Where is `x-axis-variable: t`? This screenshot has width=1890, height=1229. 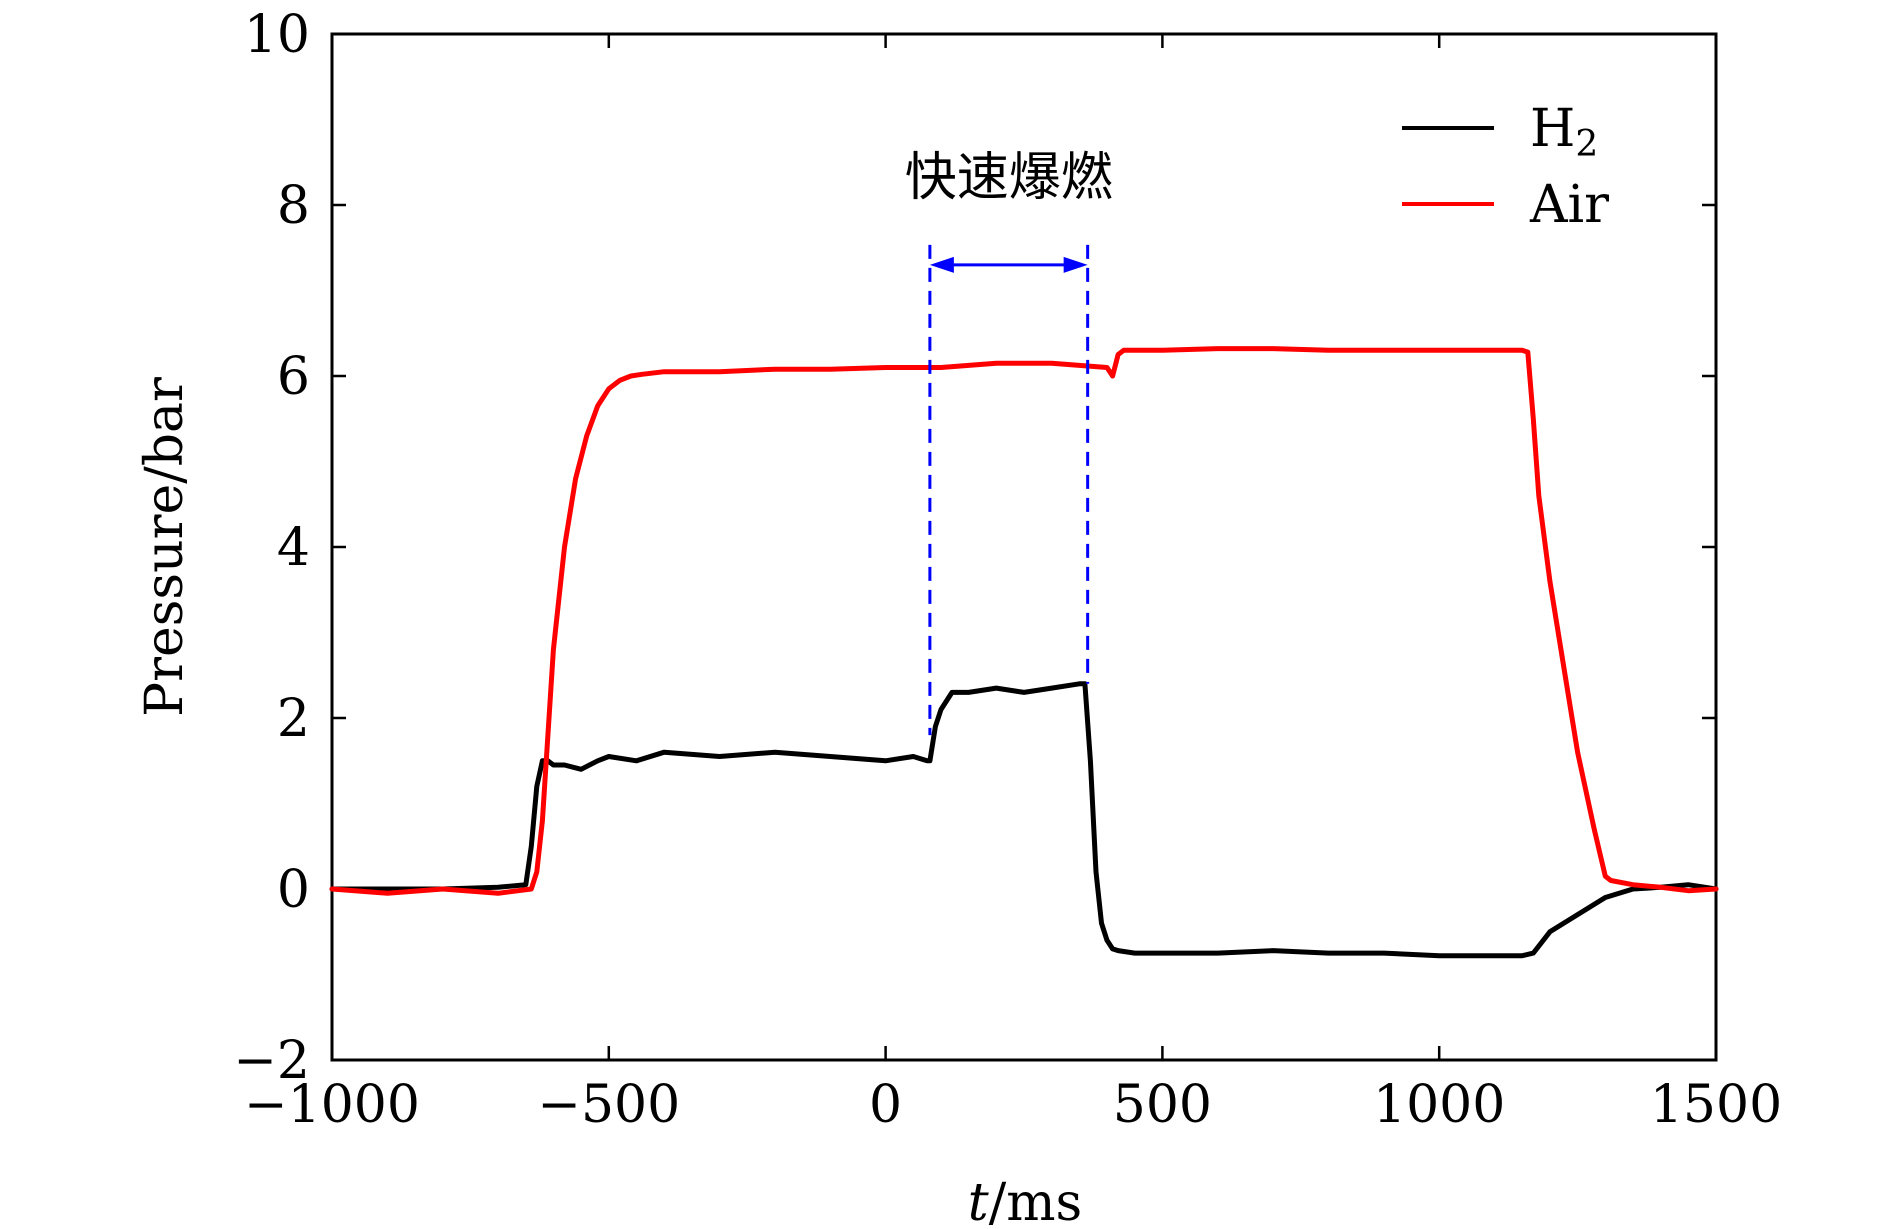 x-axis-variable: t is located at coordinates (978, 1201).